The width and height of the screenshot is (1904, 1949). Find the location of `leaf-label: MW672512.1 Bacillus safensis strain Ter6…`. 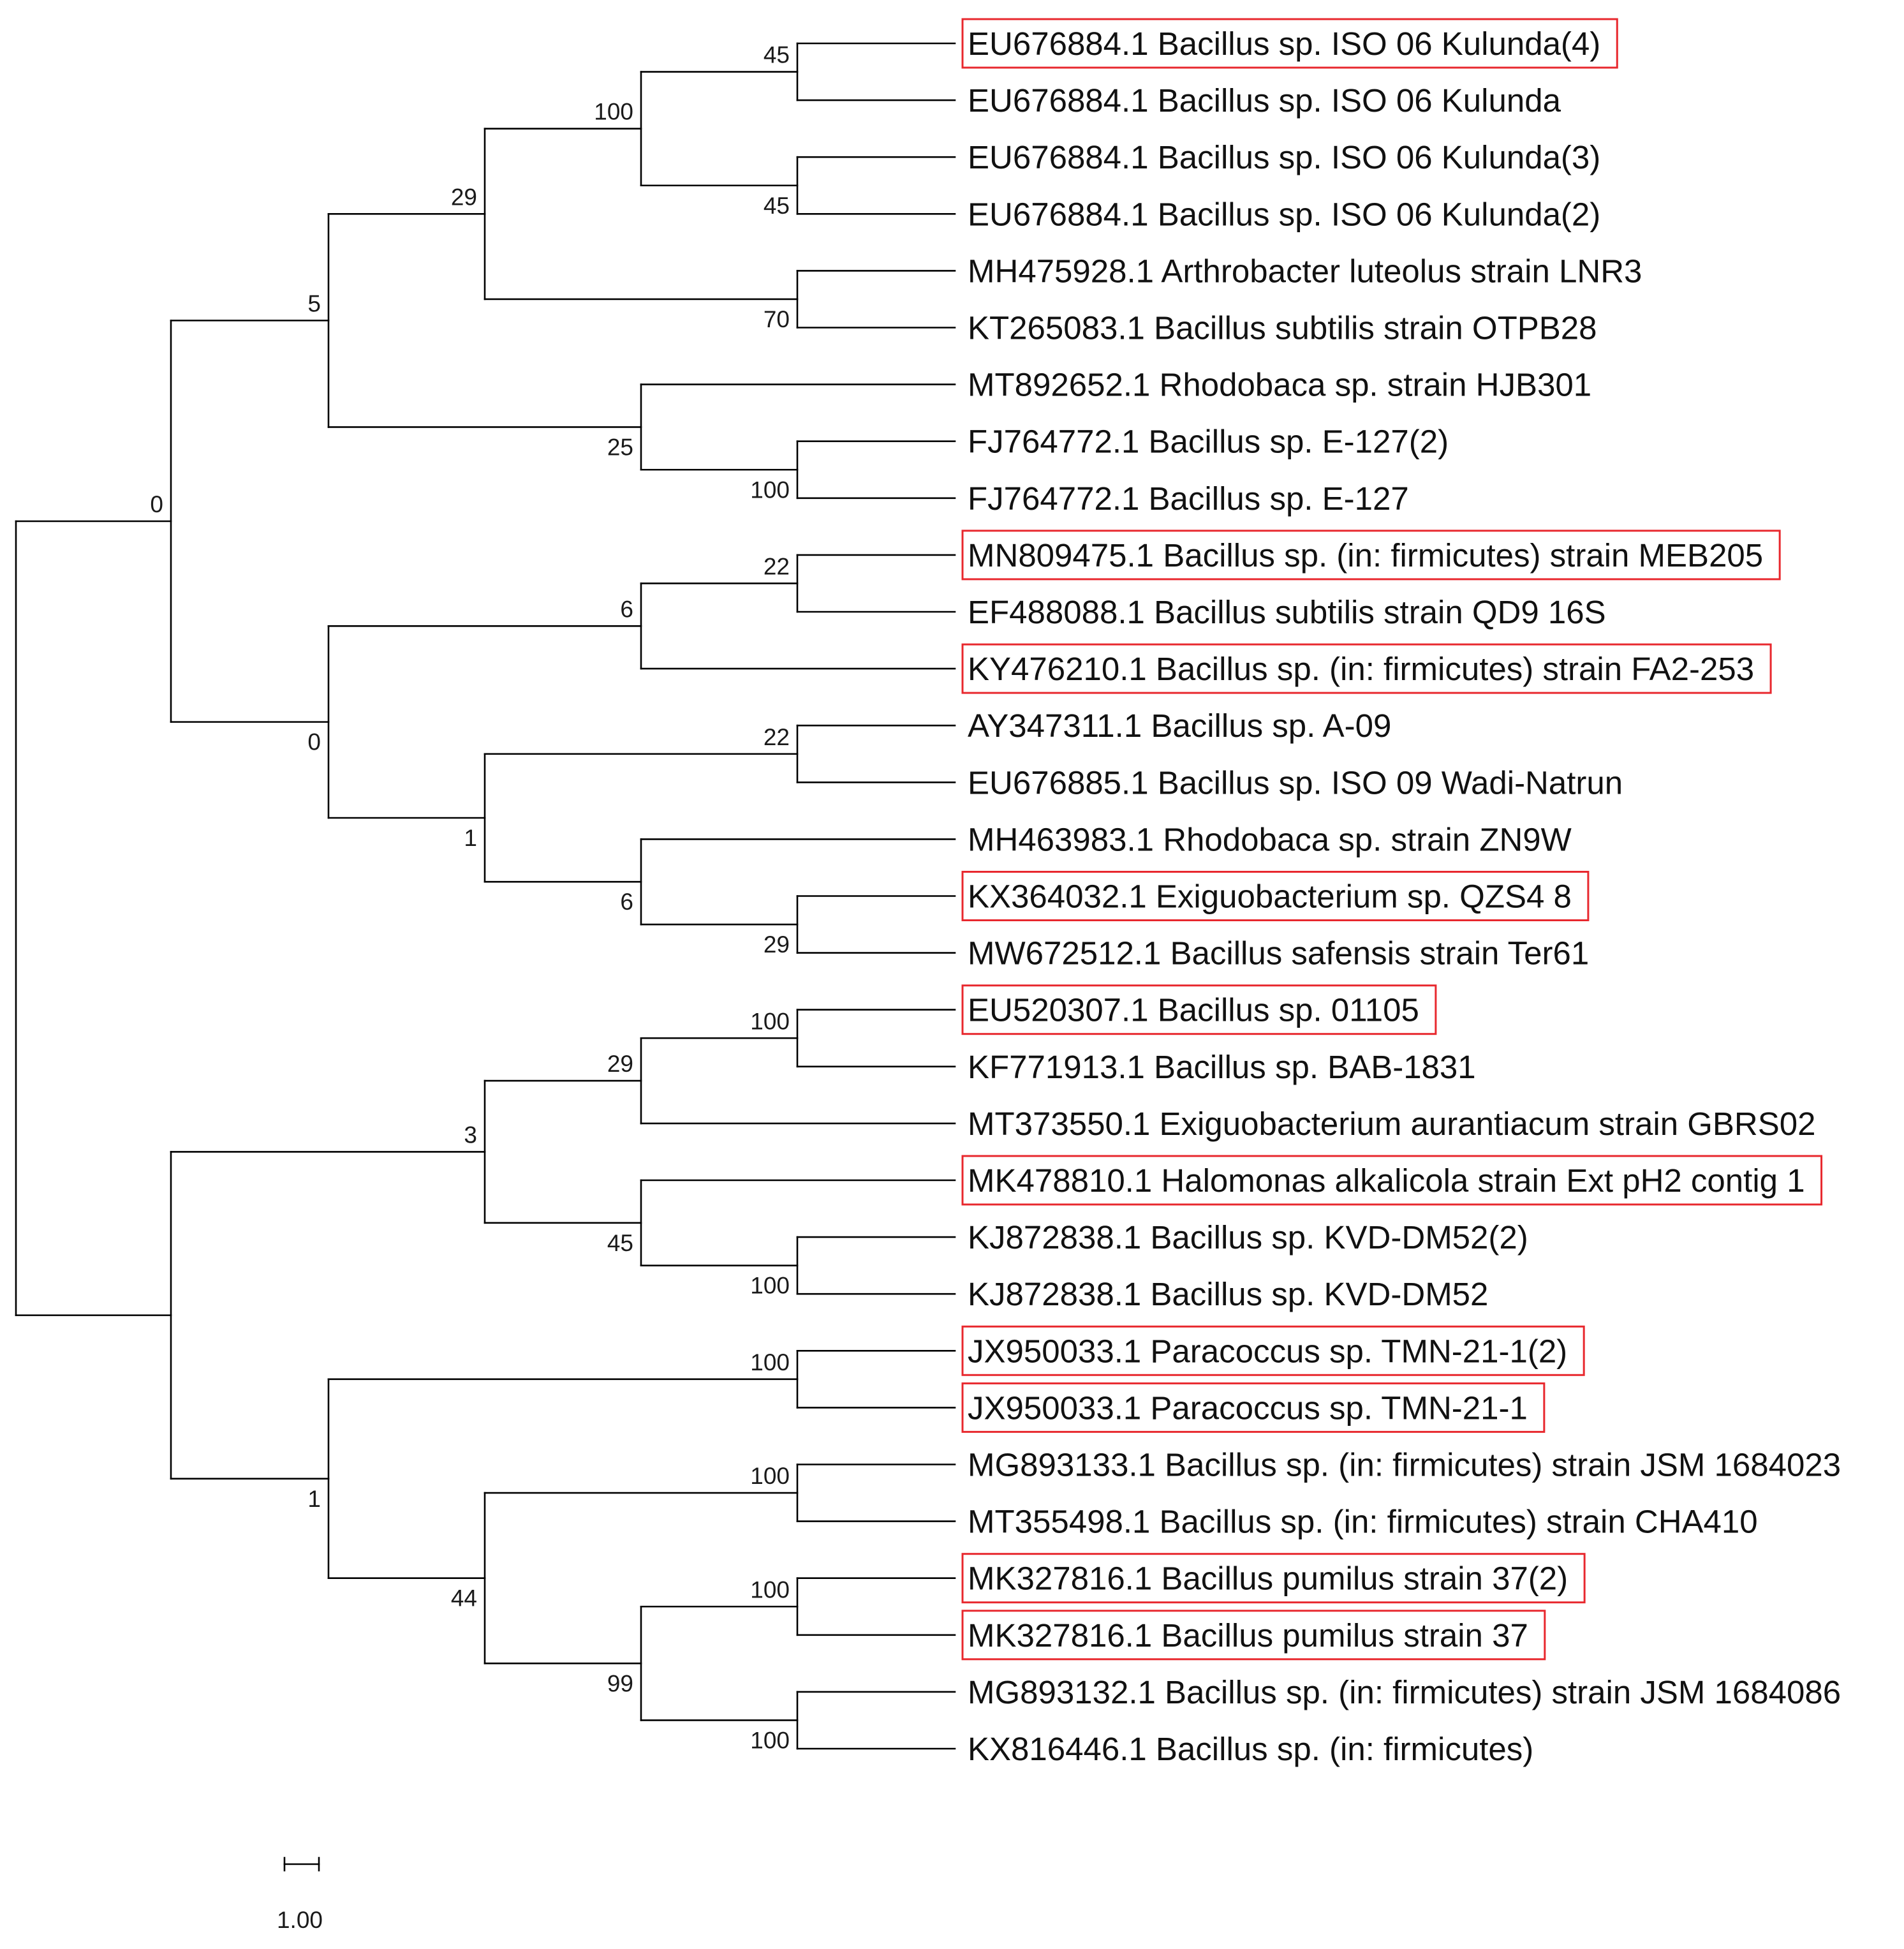

leaf-label: MW672512.1 Bacillus safensis strain Ter6… is located at coordinates (1278, 953).